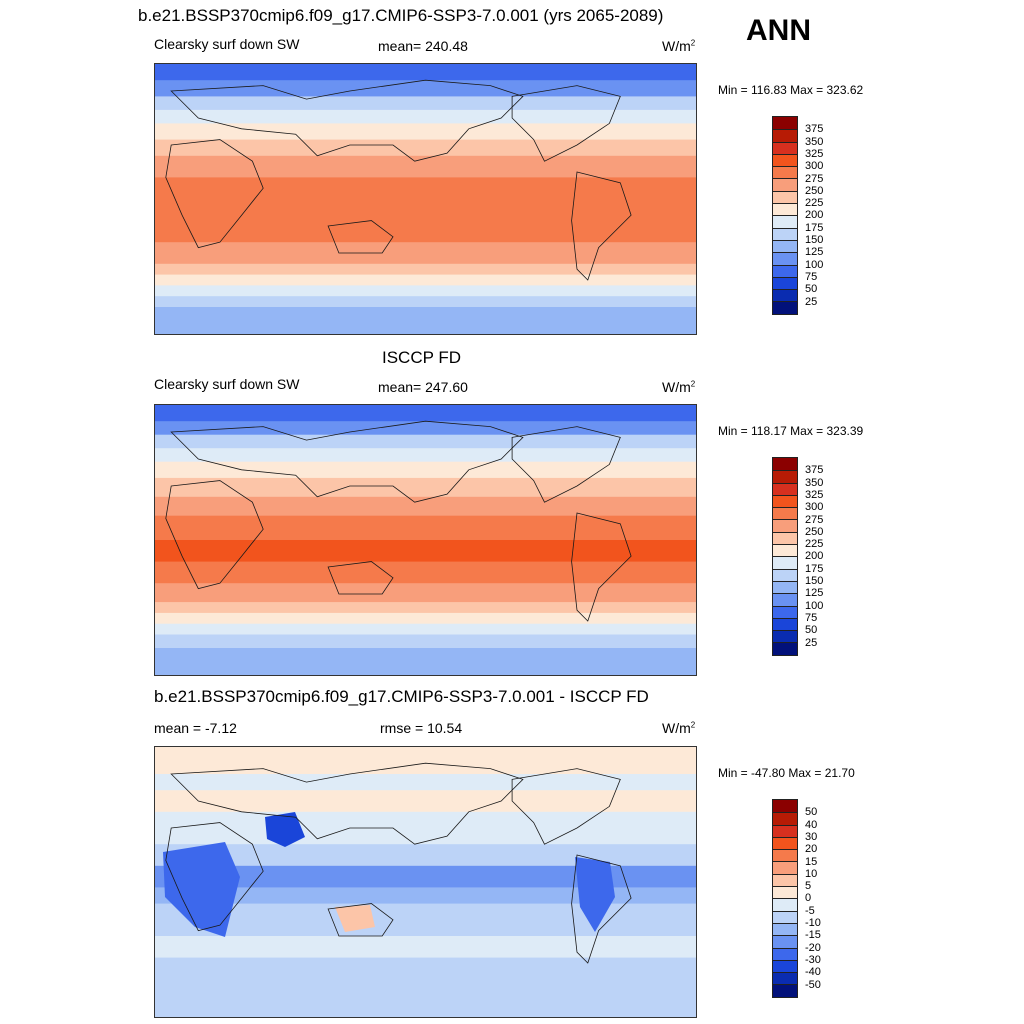 The height and width of the screenshot is (1024, 1024). I want to click on colorbar-tick-label: 30, so click(811, 836).